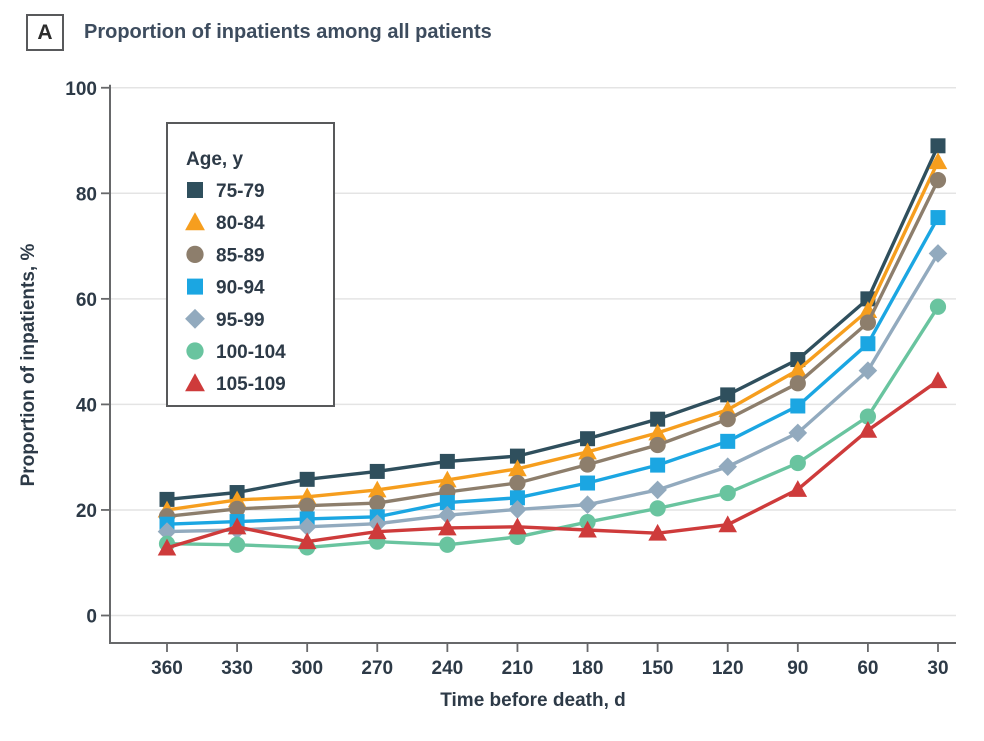 The image size is (984, 741). I want to click on panel-label: A, so click(45, 32).